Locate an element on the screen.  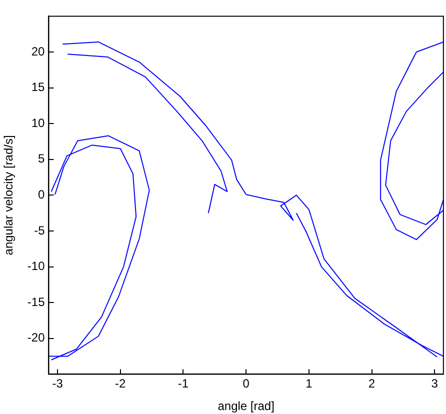
x-axis-title: angle [rad] is located at coordinates (246, 406).